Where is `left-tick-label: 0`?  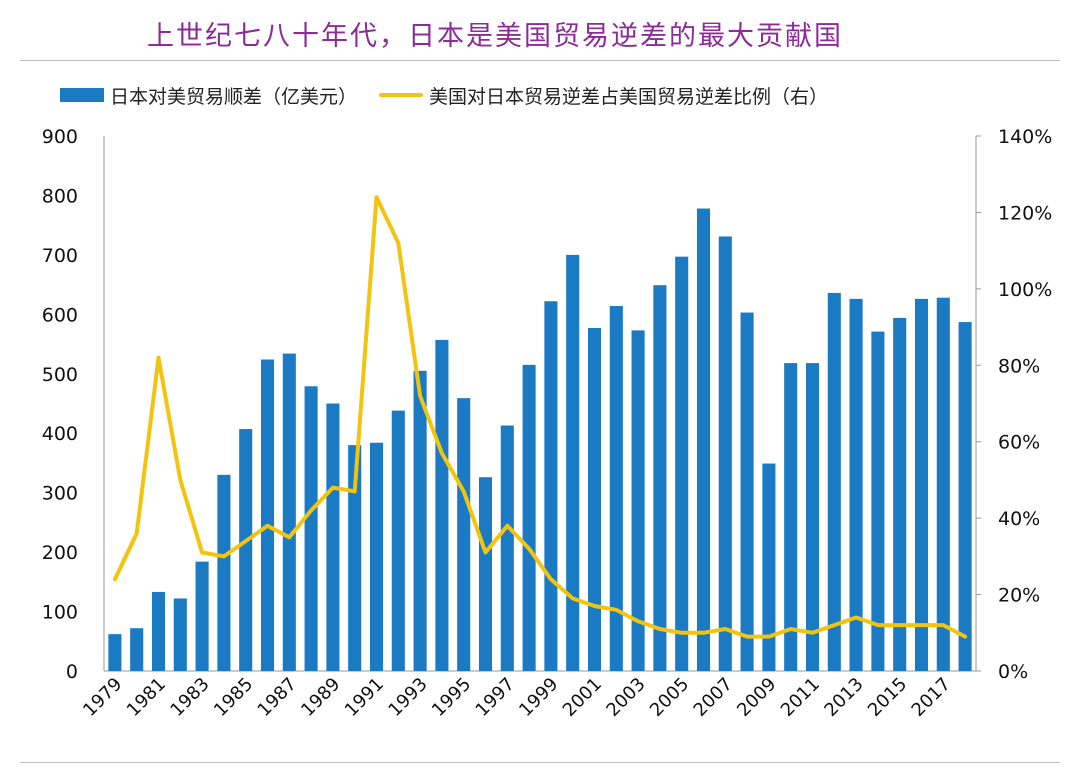
left-tick-label: 0 is located at coordinates (72, 672).